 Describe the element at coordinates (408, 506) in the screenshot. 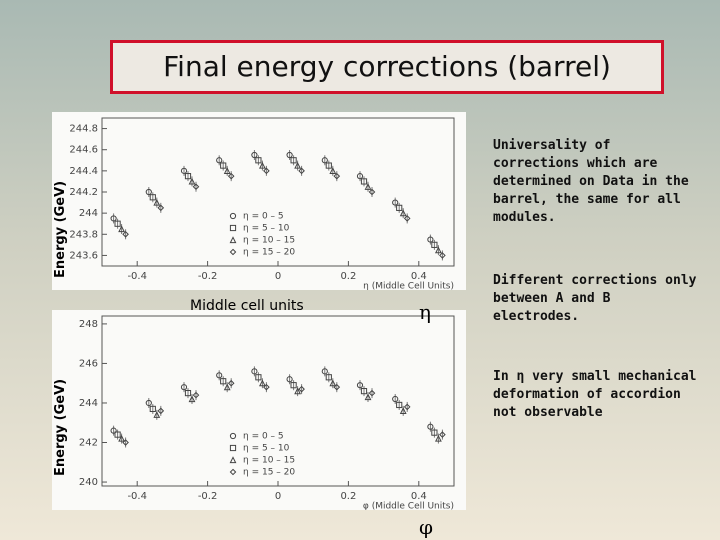

I see `x-axis-label: φ (Middle Cell Units)` at that location.